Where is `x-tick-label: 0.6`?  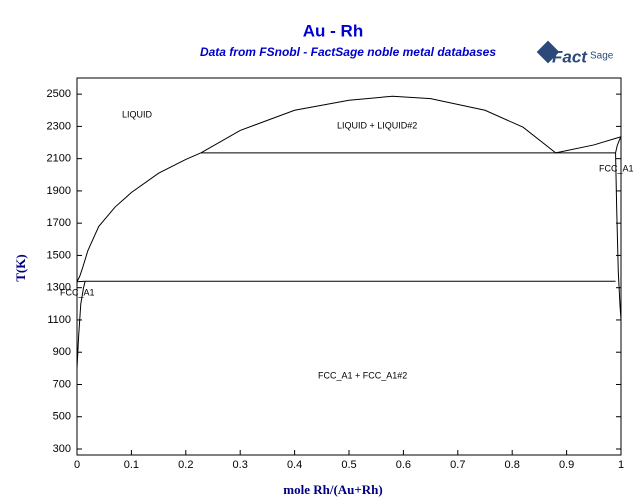
x-tick-label: 0.6 is located at coordinates (403, 465).